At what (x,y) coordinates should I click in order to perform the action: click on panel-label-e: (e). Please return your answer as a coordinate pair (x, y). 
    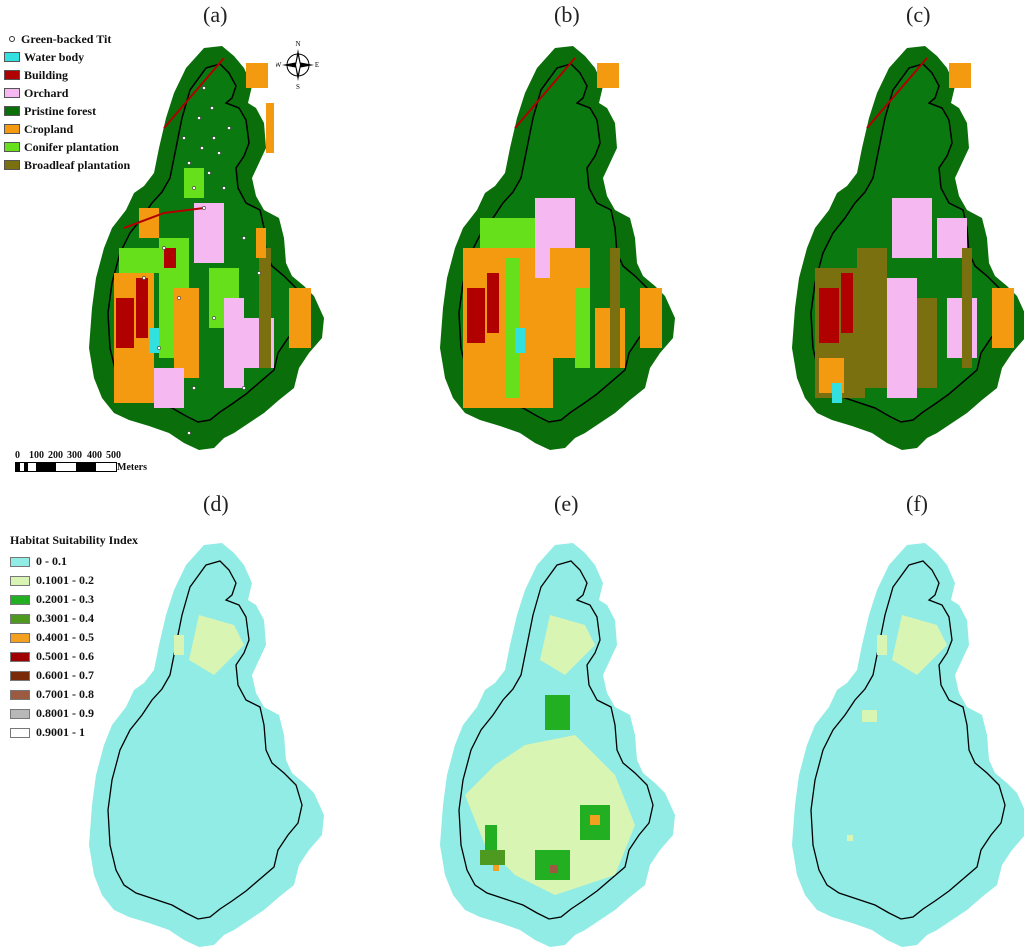
    Looking at the image, I should click on (566, 503).